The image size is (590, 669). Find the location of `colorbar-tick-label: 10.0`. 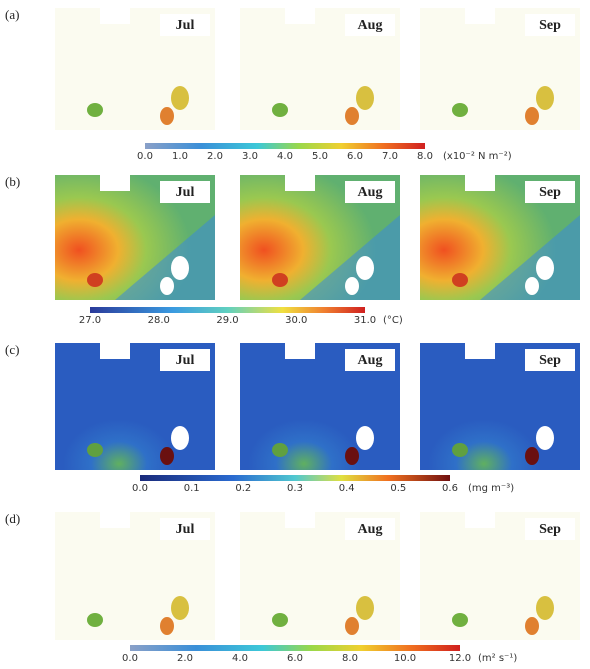

colorbar-tick-label: 10.0 is located at coordinates (405, 658).